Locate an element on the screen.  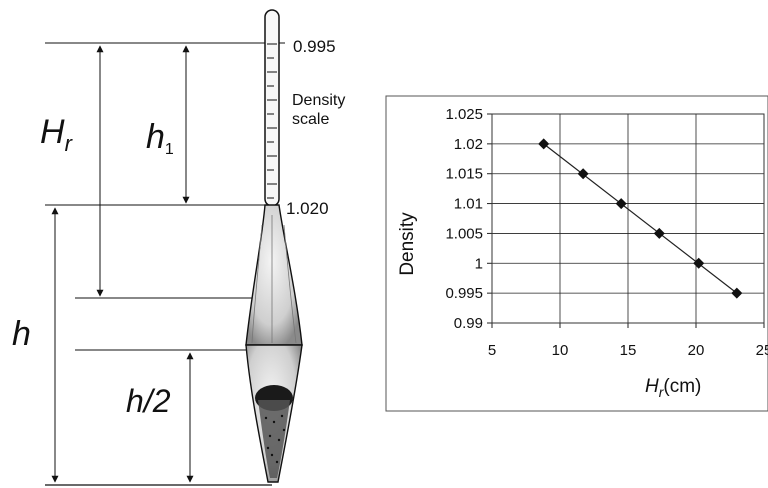
hr-label-main: H is located at coordinates (52, 132).